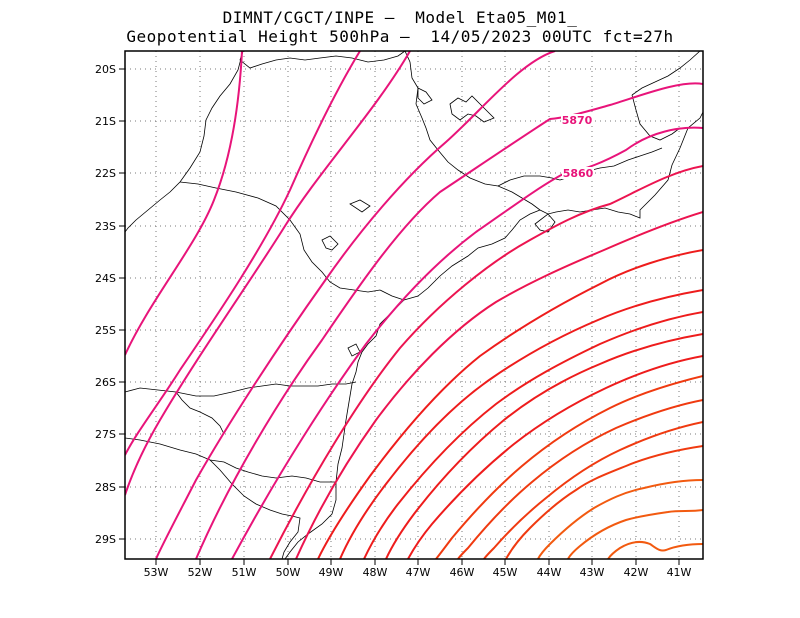 The height and width of the screenshot is (618, 800). I want to click on lat-label: 23S, so click(105, 226).